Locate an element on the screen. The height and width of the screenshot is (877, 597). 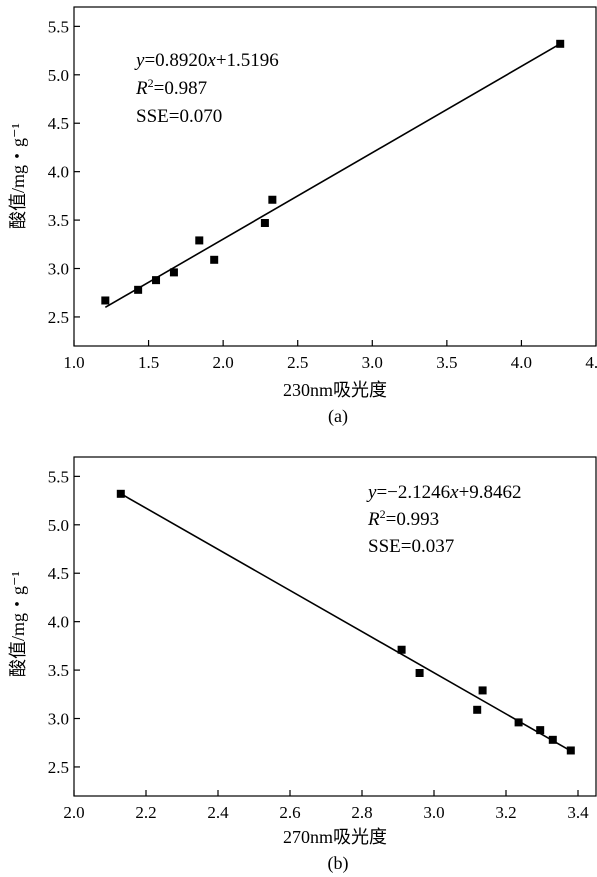
x-axis-title-a: 230nm吸光度 is located at coordinates (335, 390).